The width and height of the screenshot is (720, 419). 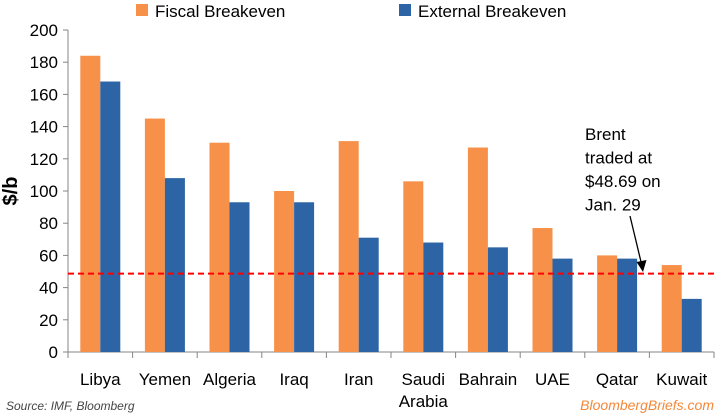 What do you see at coordinates (647, 405) in the screenshot?
I see `brand-credit: BloombergBriefs.com` at bounding box center [647, 405].